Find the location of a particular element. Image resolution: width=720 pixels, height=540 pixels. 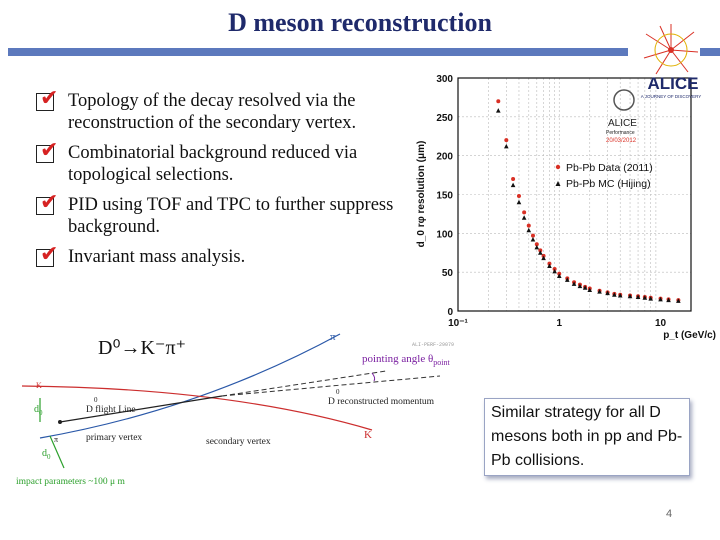

bullet-text: Invariant mass analysis. is located at coordinates (157, 257).